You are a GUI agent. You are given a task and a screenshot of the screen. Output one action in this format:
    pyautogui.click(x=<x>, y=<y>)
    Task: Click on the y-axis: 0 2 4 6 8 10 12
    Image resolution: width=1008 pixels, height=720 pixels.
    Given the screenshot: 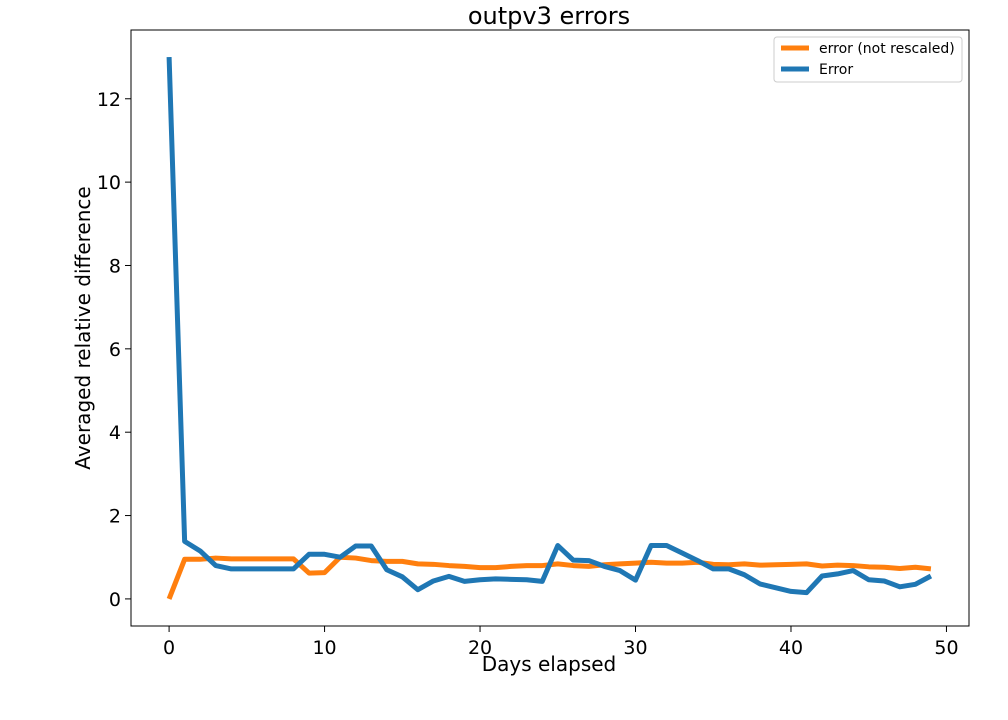 What is the action you would take?
    pyautogui.click(x=114, y=350)
    